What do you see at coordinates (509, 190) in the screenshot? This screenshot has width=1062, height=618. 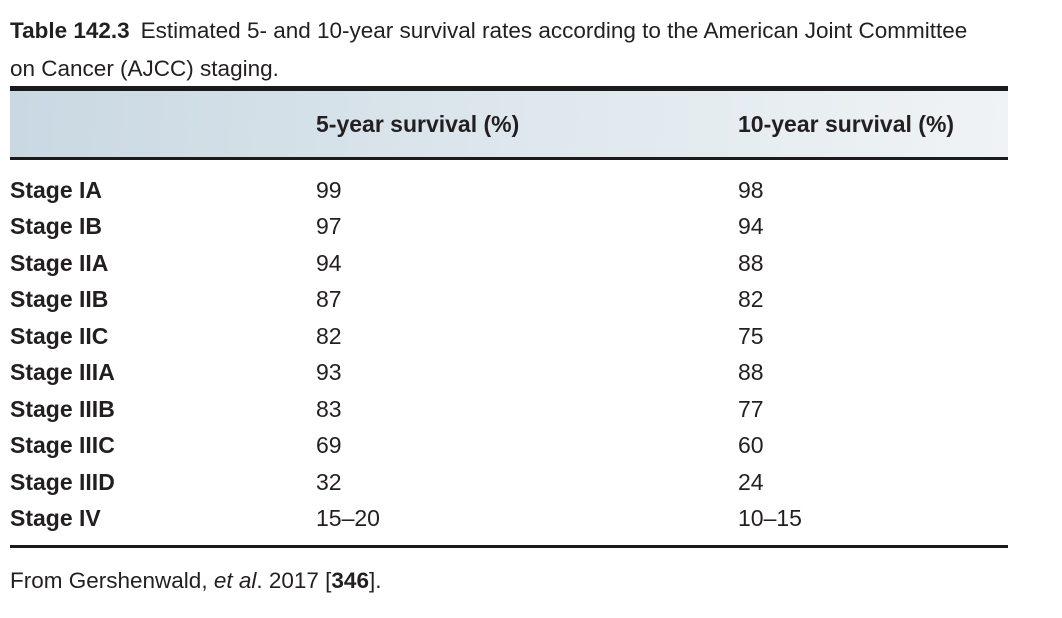 I see `table-row: Stage IA 99 98` at bounding box center [509, 190].